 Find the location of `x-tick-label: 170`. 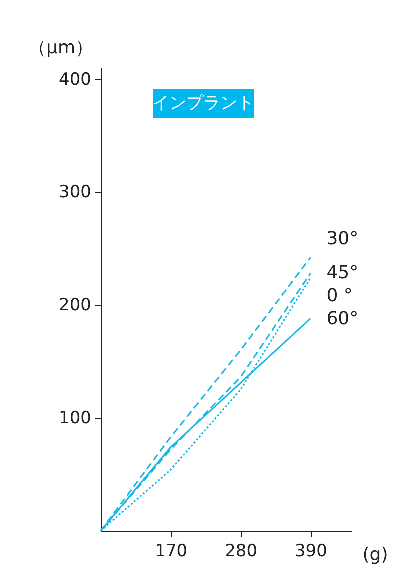

x-tick-label: 170 is located at coordinates (171, 552).